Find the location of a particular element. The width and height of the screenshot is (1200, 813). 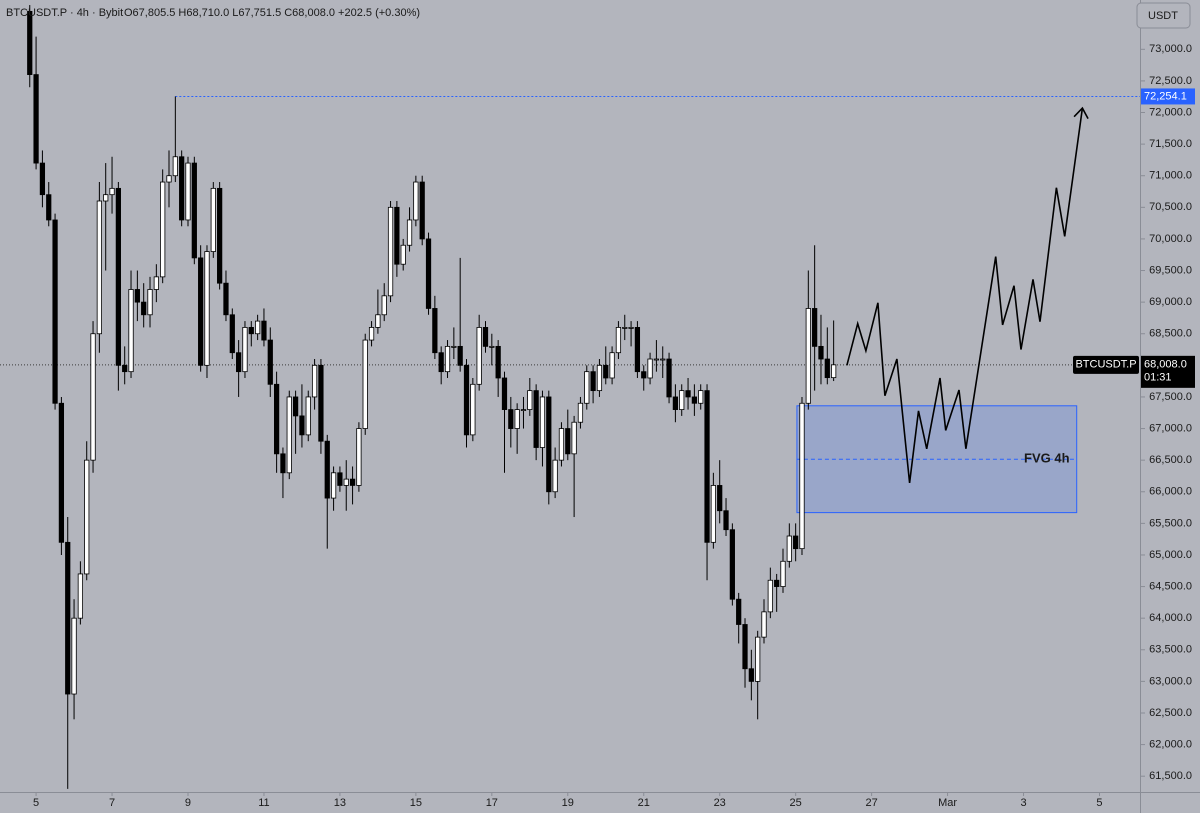

x-tick-label: 15 is located at coordinates (416, 803).